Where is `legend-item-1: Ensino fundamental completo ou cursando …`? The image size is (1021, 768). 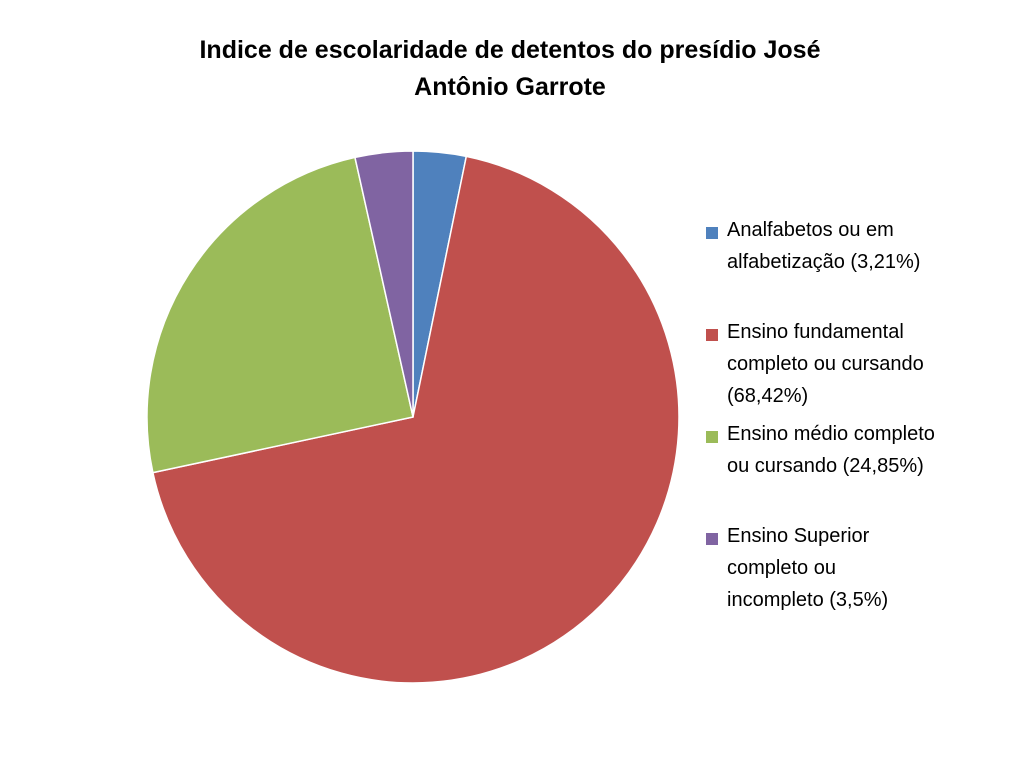 legend-item-1: Ensino fundamental completo ou cursando … is located at coordinates (851, 364).